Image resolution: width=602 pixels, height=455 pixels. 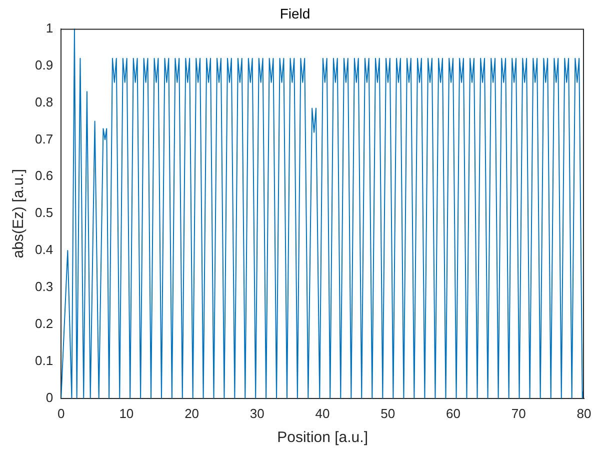 What do you see at coordinates (322, 413) in the screenshot?
I see `x-tick-label: 40` at bounding box center [322, 413].